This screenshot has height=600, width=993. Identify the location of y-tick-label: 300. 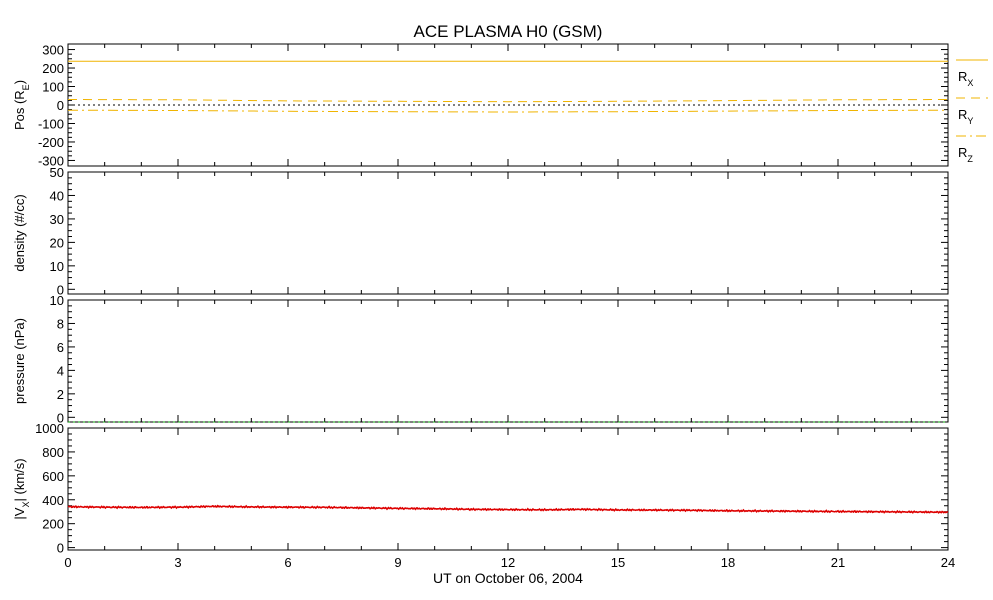
(53, 50).